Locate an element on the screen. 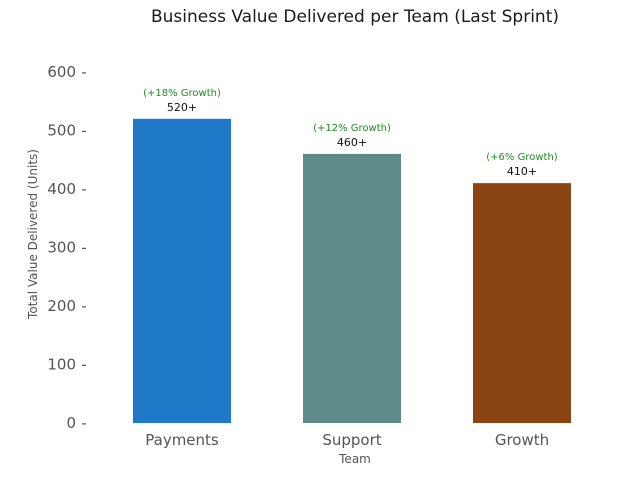  x-axis-label: Team is located at coordinates (354, 459).